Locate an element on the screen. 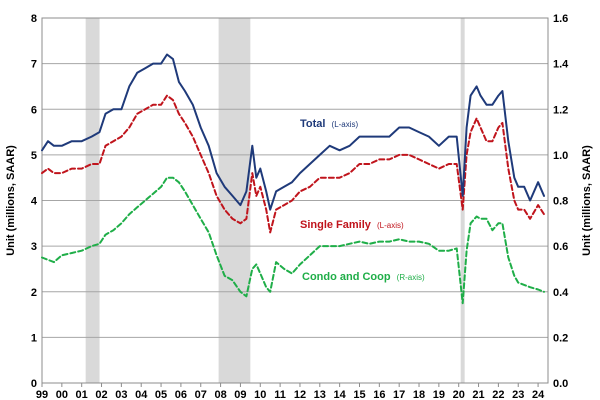  x-tick-label: 01 is located at coordinates (82, 394).